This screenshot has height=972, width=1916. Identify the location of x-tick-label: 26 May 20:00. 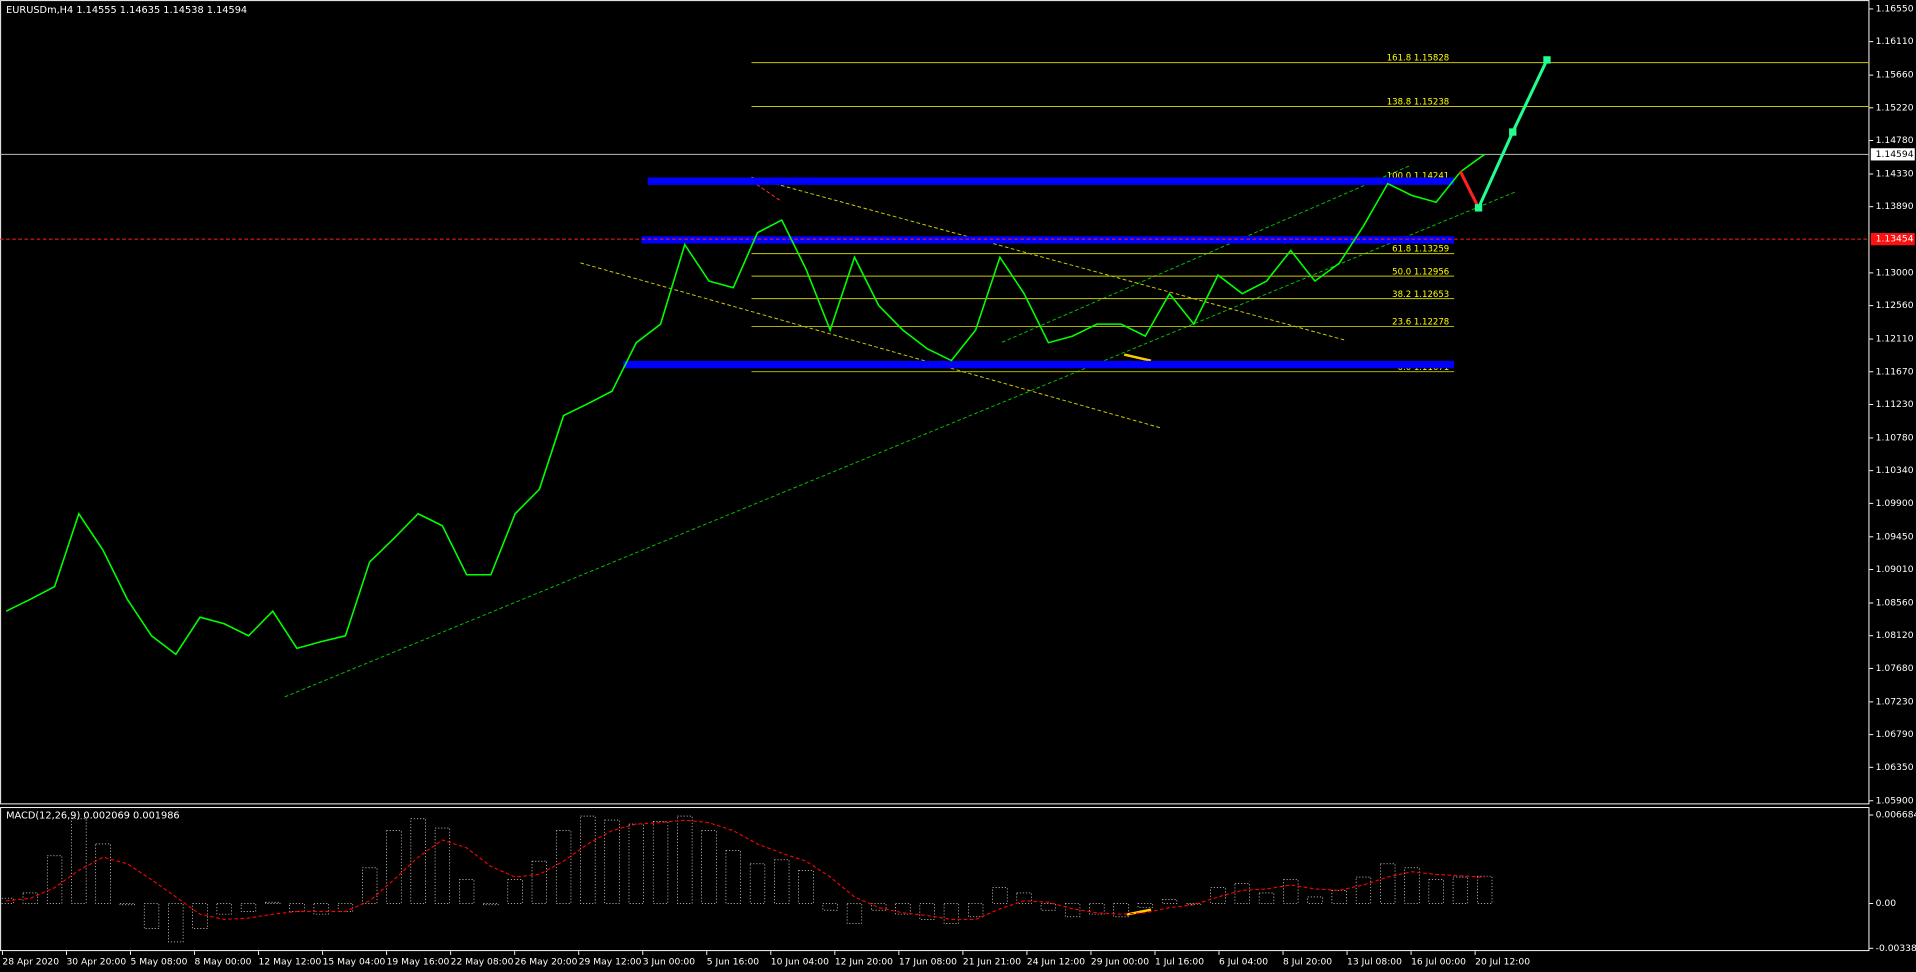
(546, 962).